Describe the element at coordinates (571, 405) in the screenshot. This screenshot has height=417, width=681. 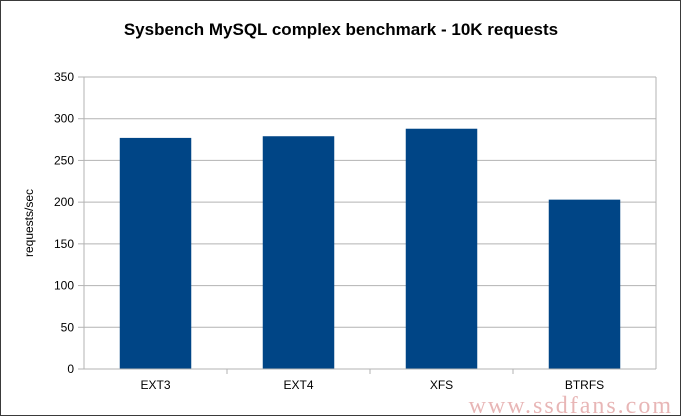
I see `watermark-text: www.ssdfans.com` at that location.